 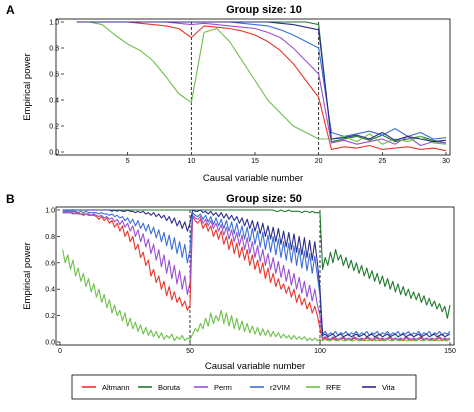 What do you see at coordinates (116, 387) in the screenshot?
I see `legend-label-altmann: Altmann` at bounding box center [116, 387].